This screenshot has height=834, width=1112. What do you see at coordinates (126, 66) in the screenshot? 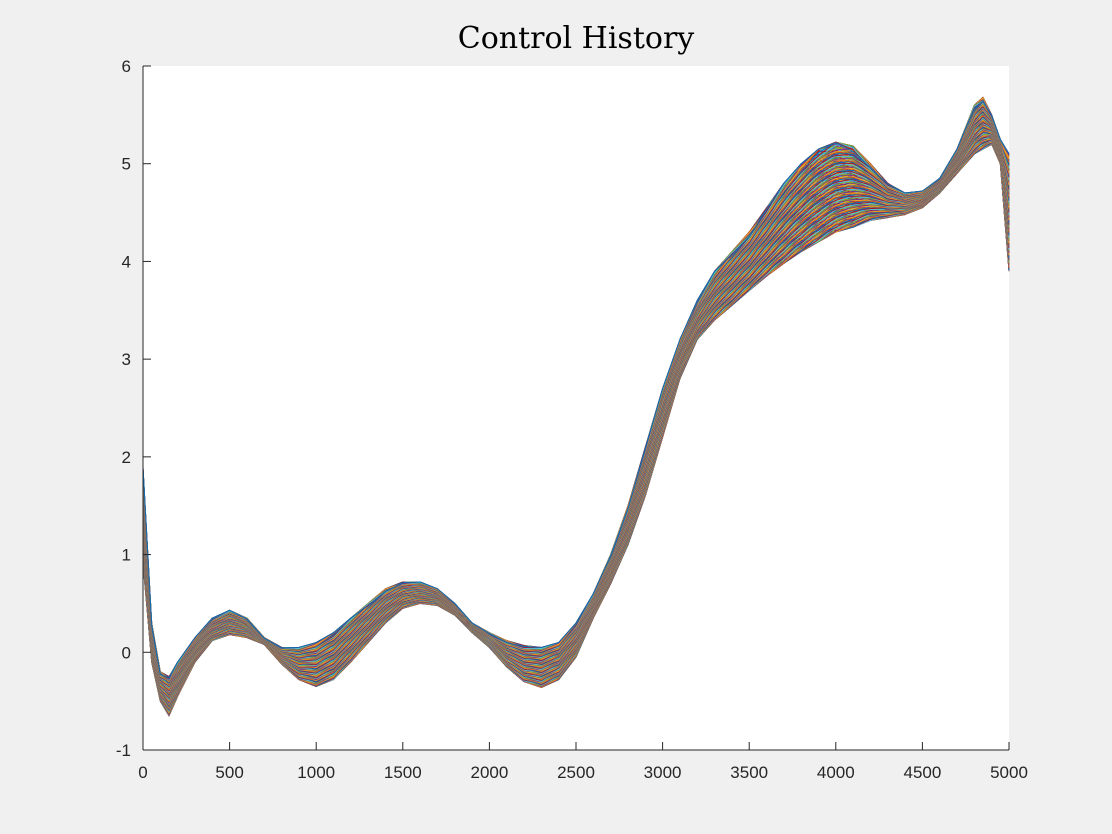
I see `y-tick-label: 6` at bounding box center [126, 66].